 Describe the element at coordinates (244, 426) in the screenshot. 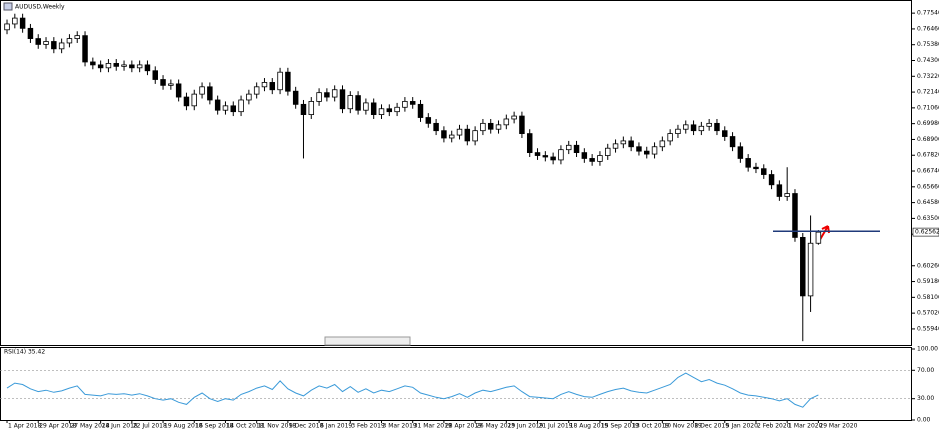

I see `x-tick-label: 14 Oct 2018` at that location.